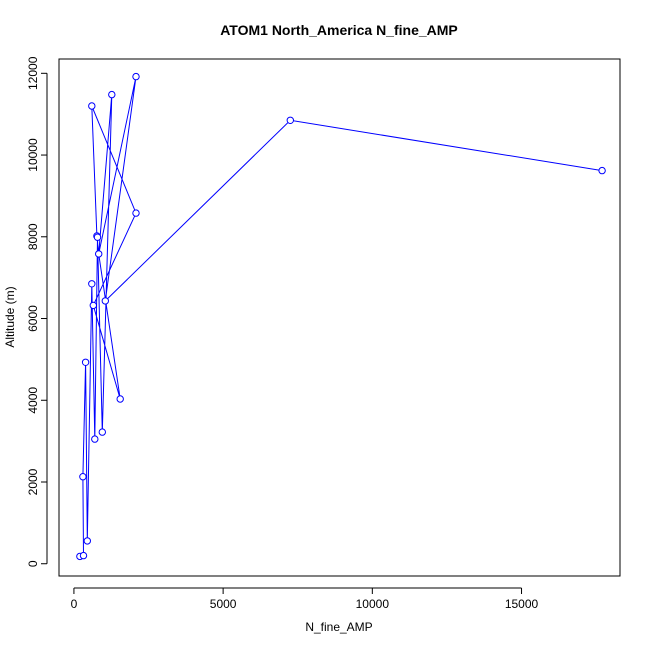 This screenshot has height=650, width=650. Describe the element at coordinates (305, 599) in the screenshot. I see `x-axis: 0 5000 10000 15000` at that location.